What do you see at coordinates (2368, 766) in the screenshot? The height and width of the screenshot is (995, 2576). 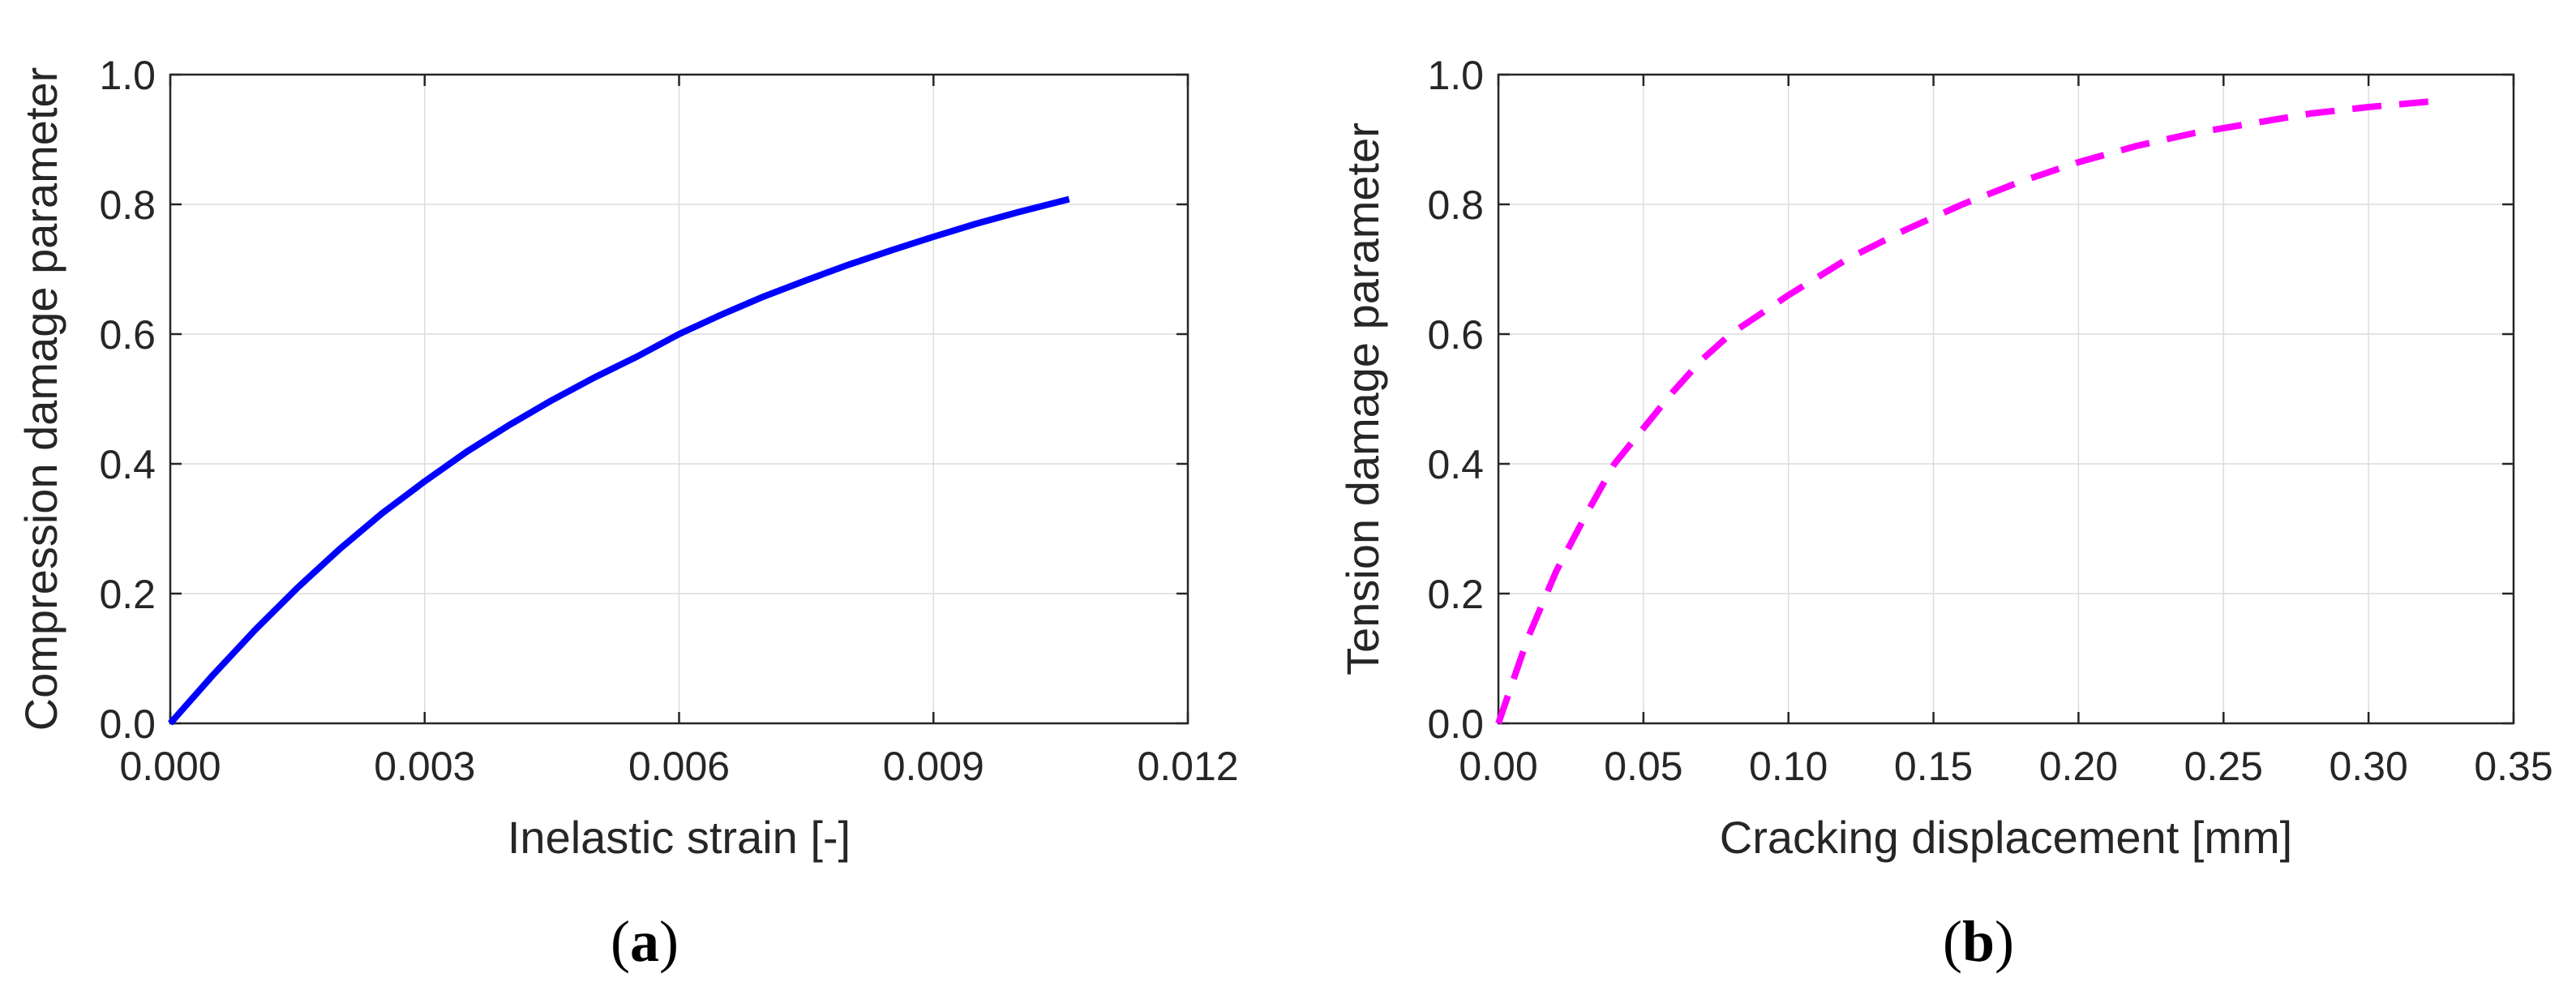 I see `x-tick-label: 0.30` at bounding box center [2368, 766].